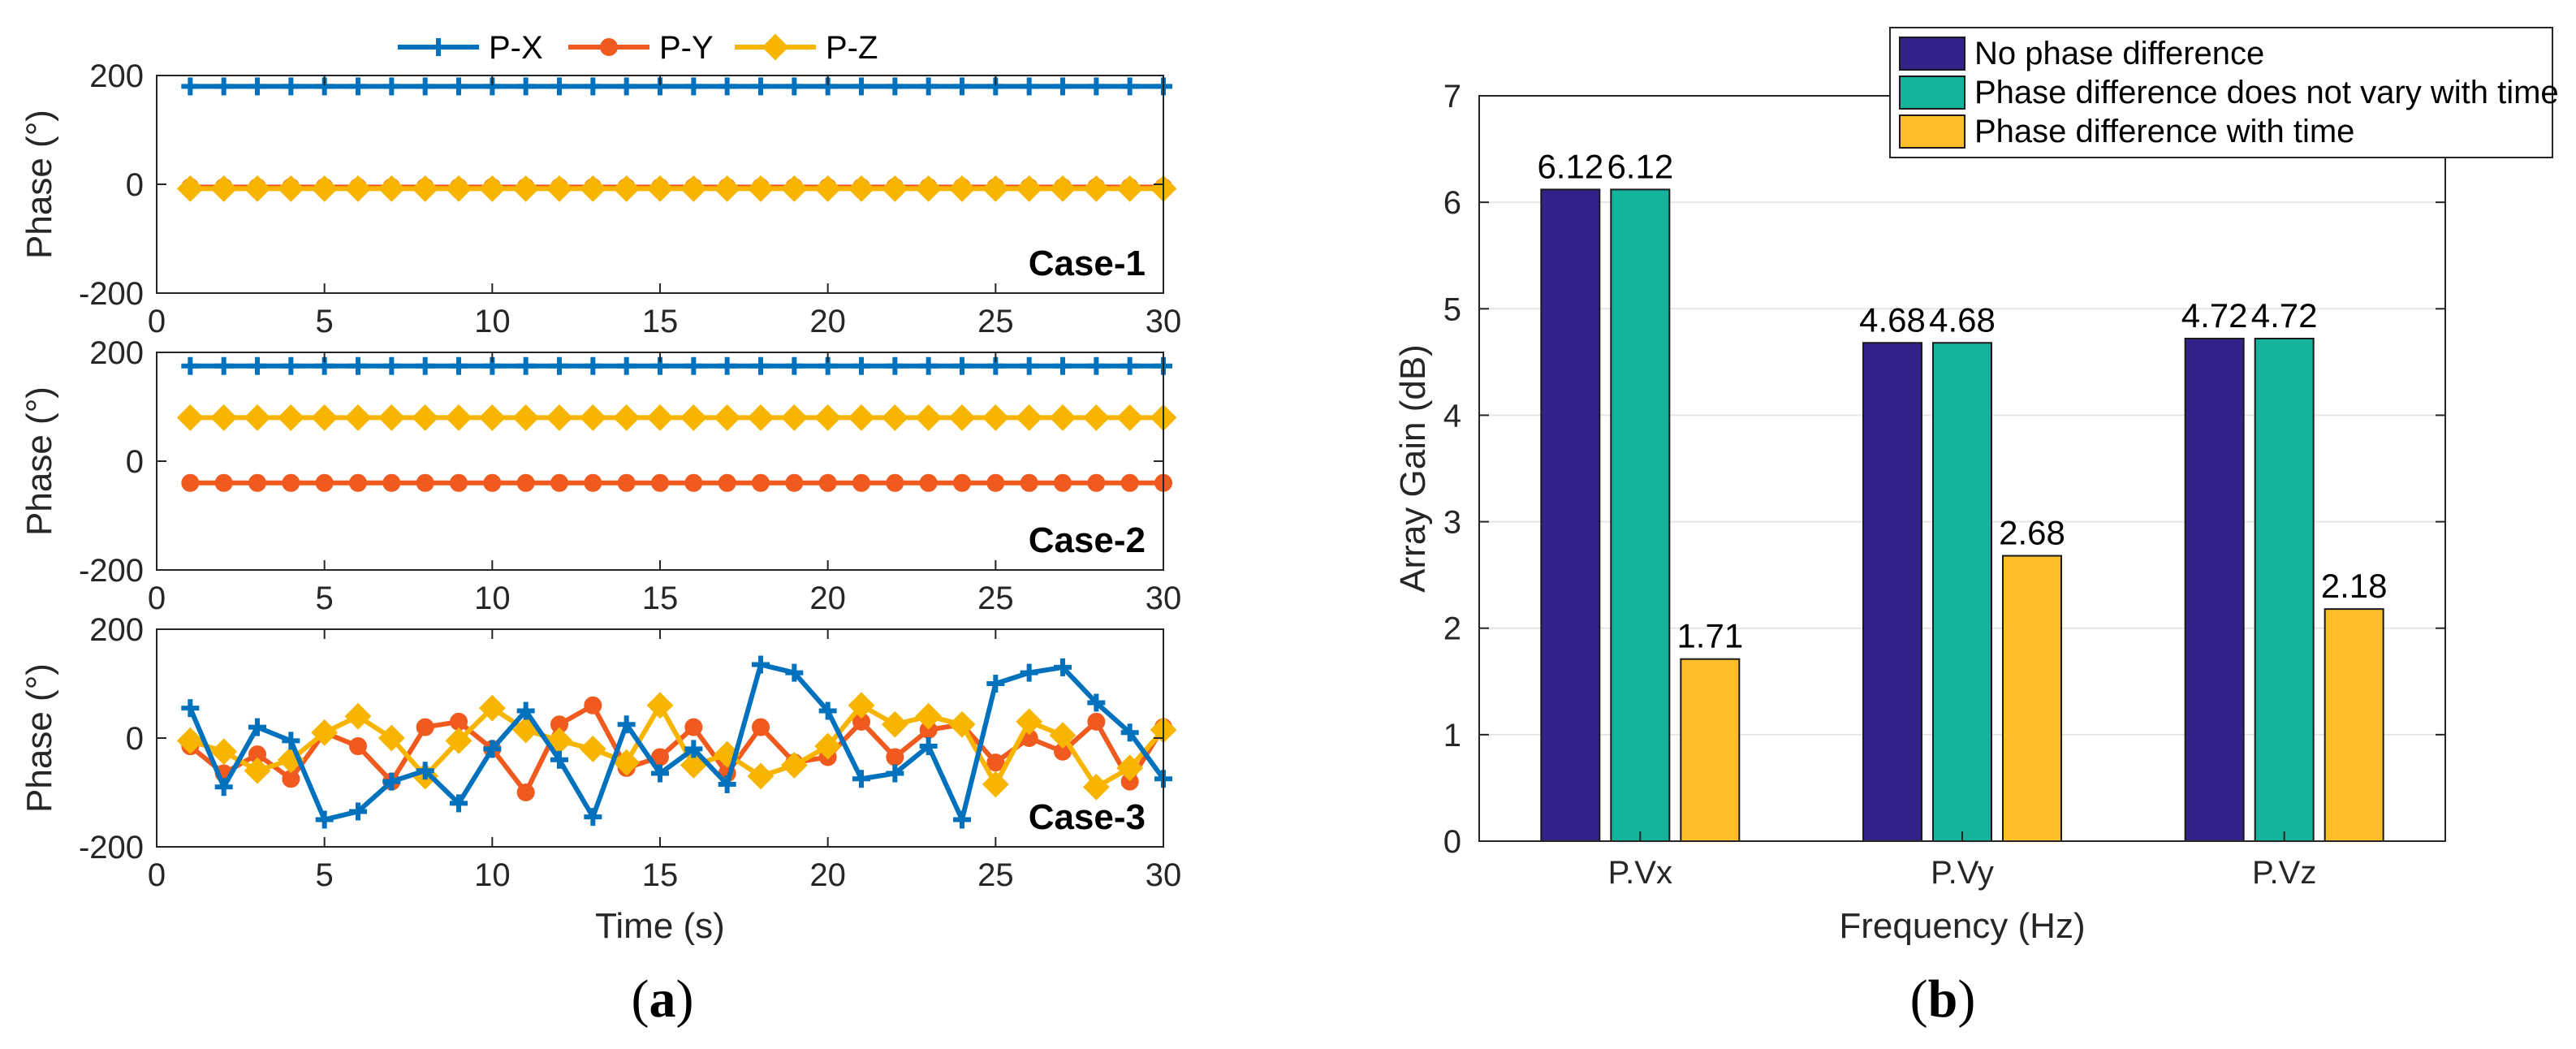 Image resolution: width=2576 pixels, height=1049 pixels. What do you see at coordinates (2266, 93) in the screenshot?
I see `legend-label-2: Phase difference does not vary with time` at bounding box center [2266, 93].